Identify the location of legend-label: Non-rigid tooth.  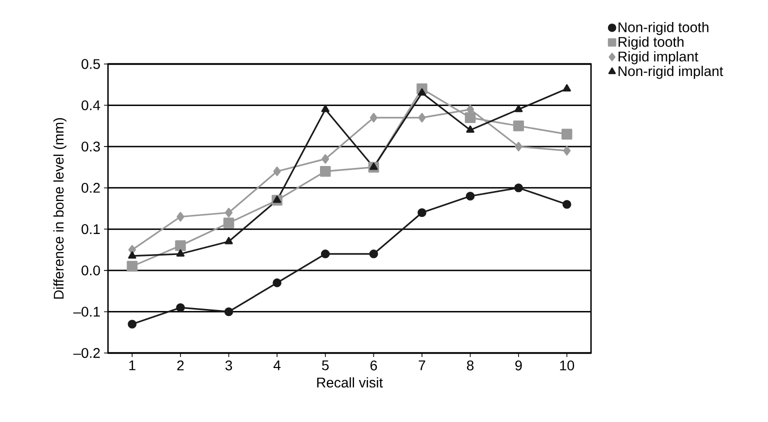
(663, 28).